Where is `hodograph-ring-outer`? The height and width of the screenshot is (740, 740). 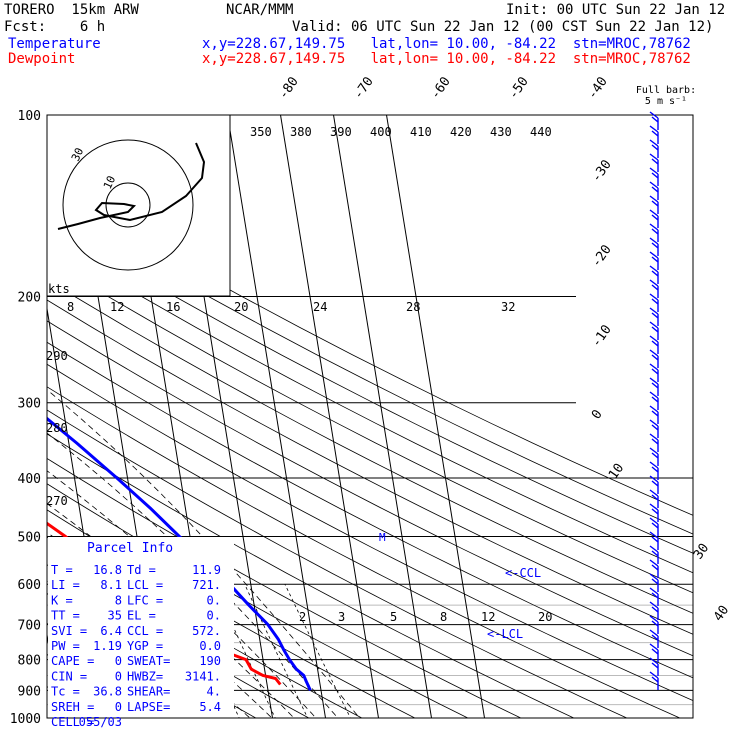
hodograph-ring-outer is located at coordinates (128, 205).